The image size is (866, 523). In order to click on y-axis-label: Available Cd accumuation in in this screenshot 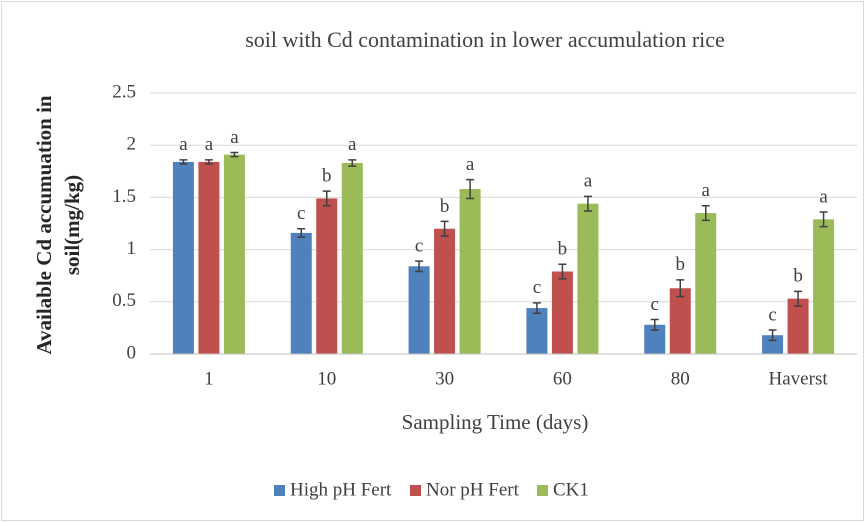, I will do `click(44, 225)`.